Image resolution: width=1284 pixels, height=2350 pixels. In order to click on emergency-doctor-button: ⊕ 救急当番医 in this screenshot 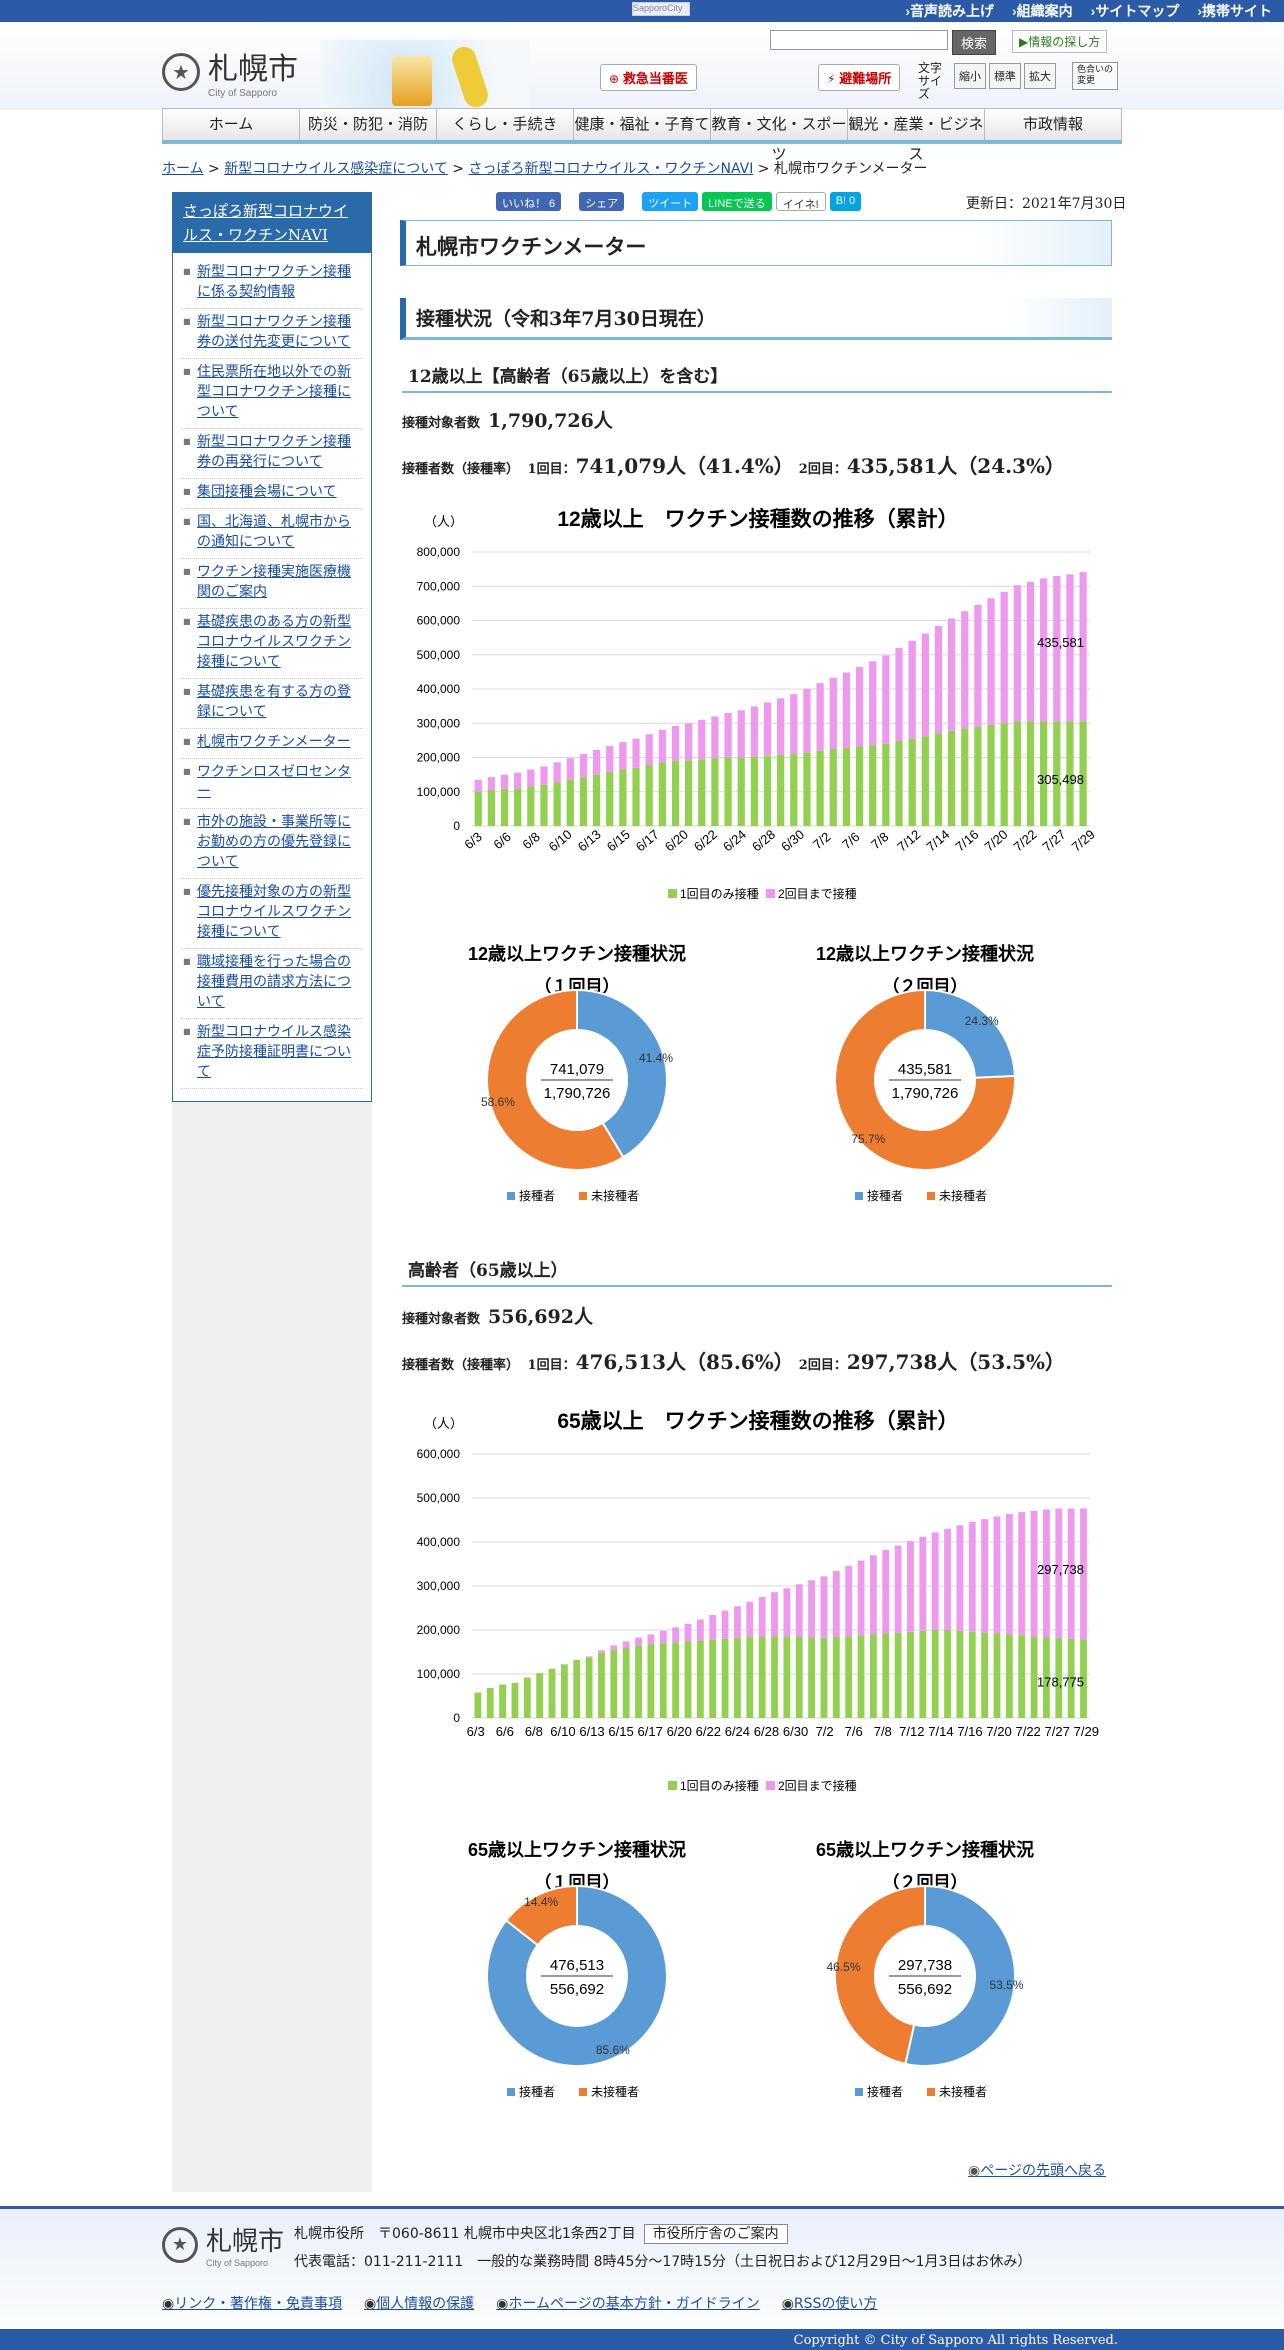, I will do `click(648, 77)`.